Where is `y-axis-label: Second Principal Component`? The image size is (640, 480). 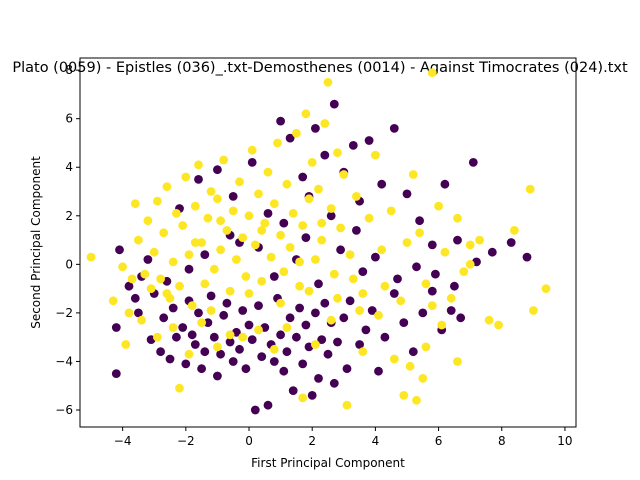 y-axis-label: Second Principal Component is located at coordinates (36, 242).